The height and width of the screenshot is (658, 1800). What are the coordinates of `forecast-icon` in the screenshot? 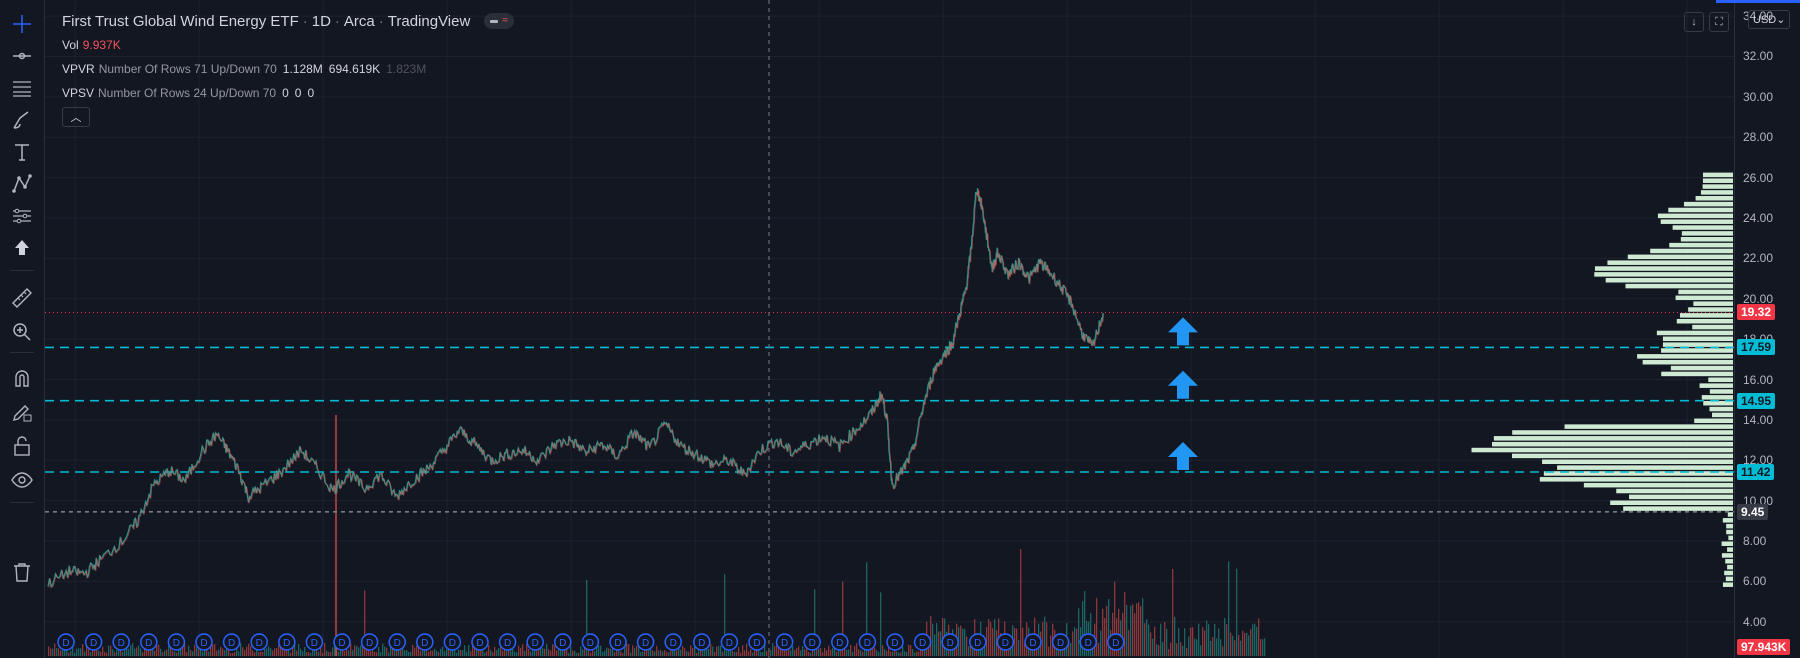 It's located at (22, 216).